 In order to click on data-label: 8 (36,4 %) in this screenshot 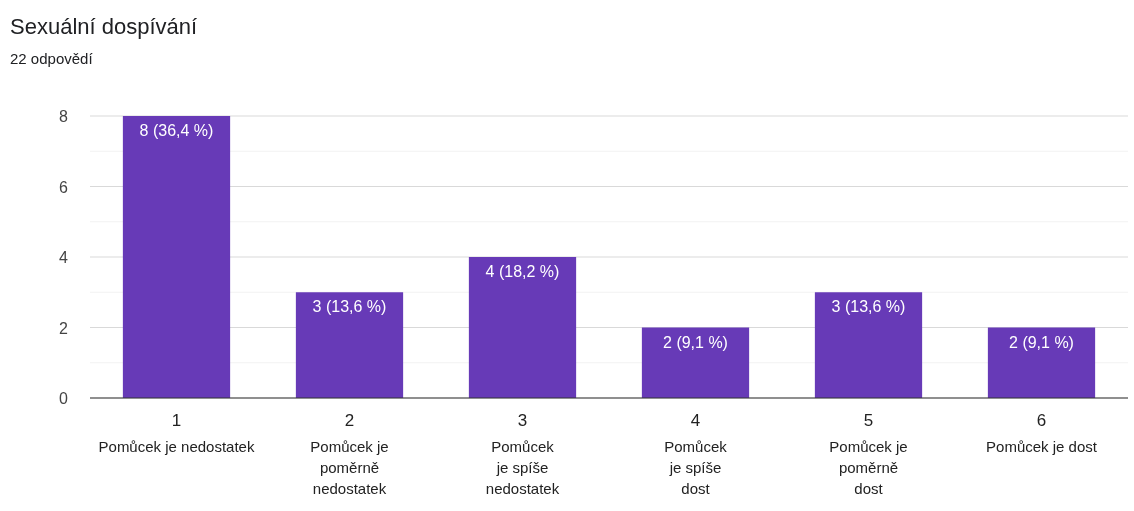, I will do `click(176, 130)`.